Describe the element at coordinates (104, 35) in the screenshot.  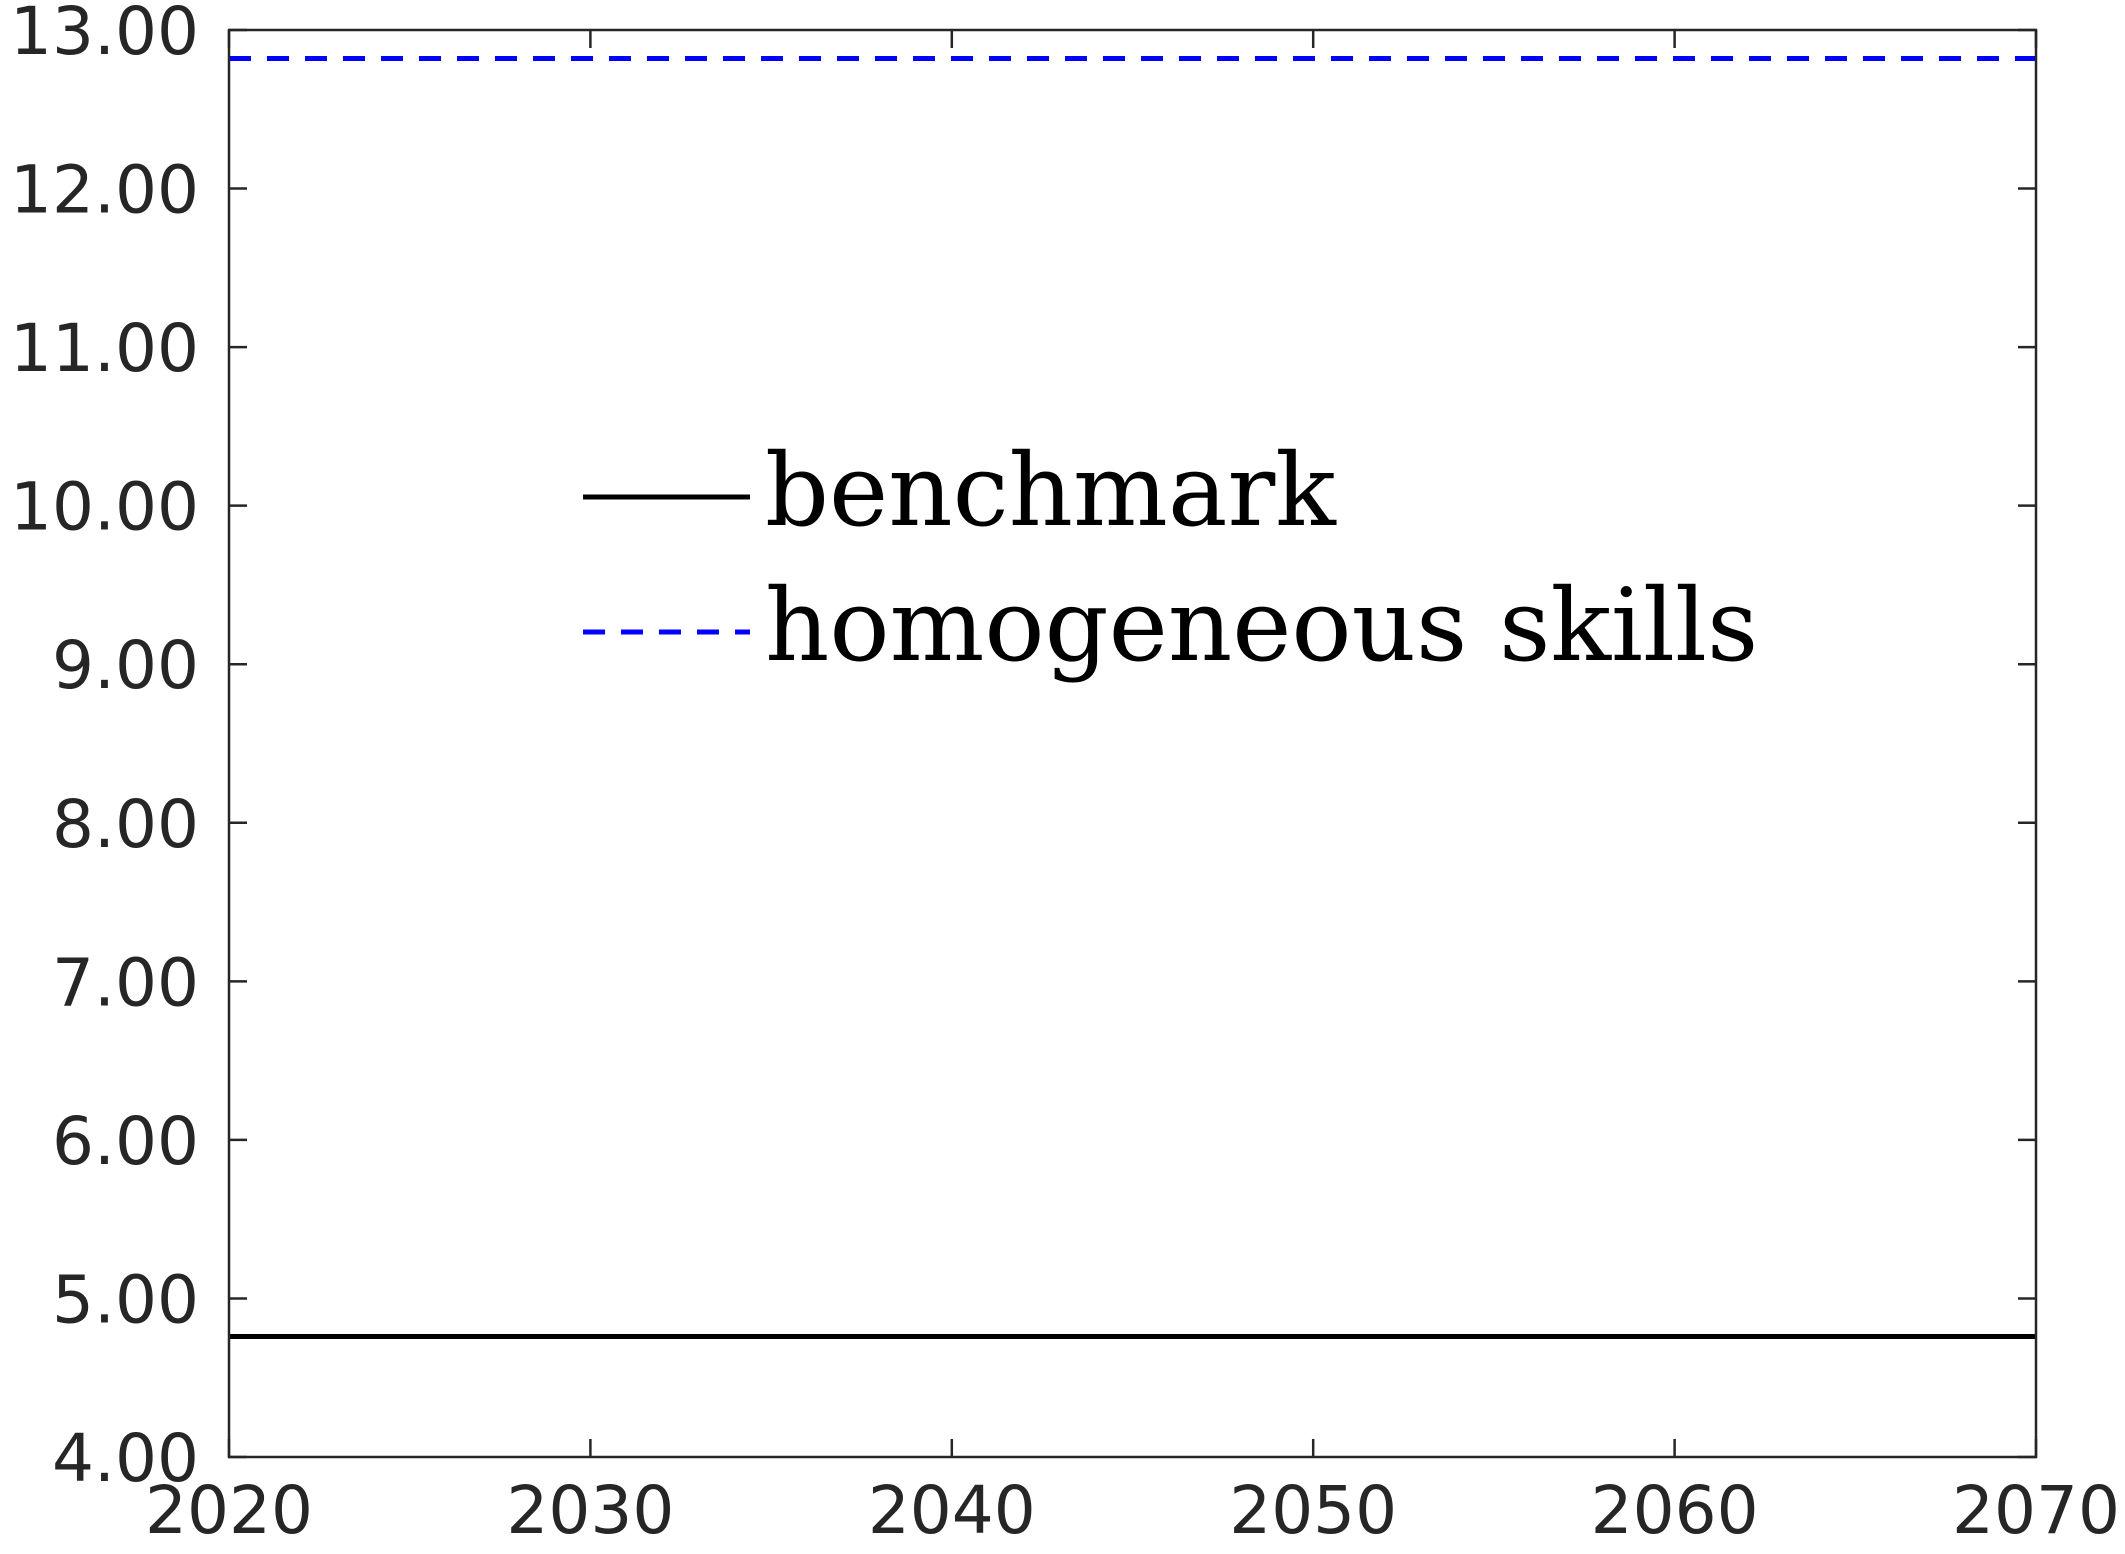
I see `y-tick-label: 13.00` at that location.